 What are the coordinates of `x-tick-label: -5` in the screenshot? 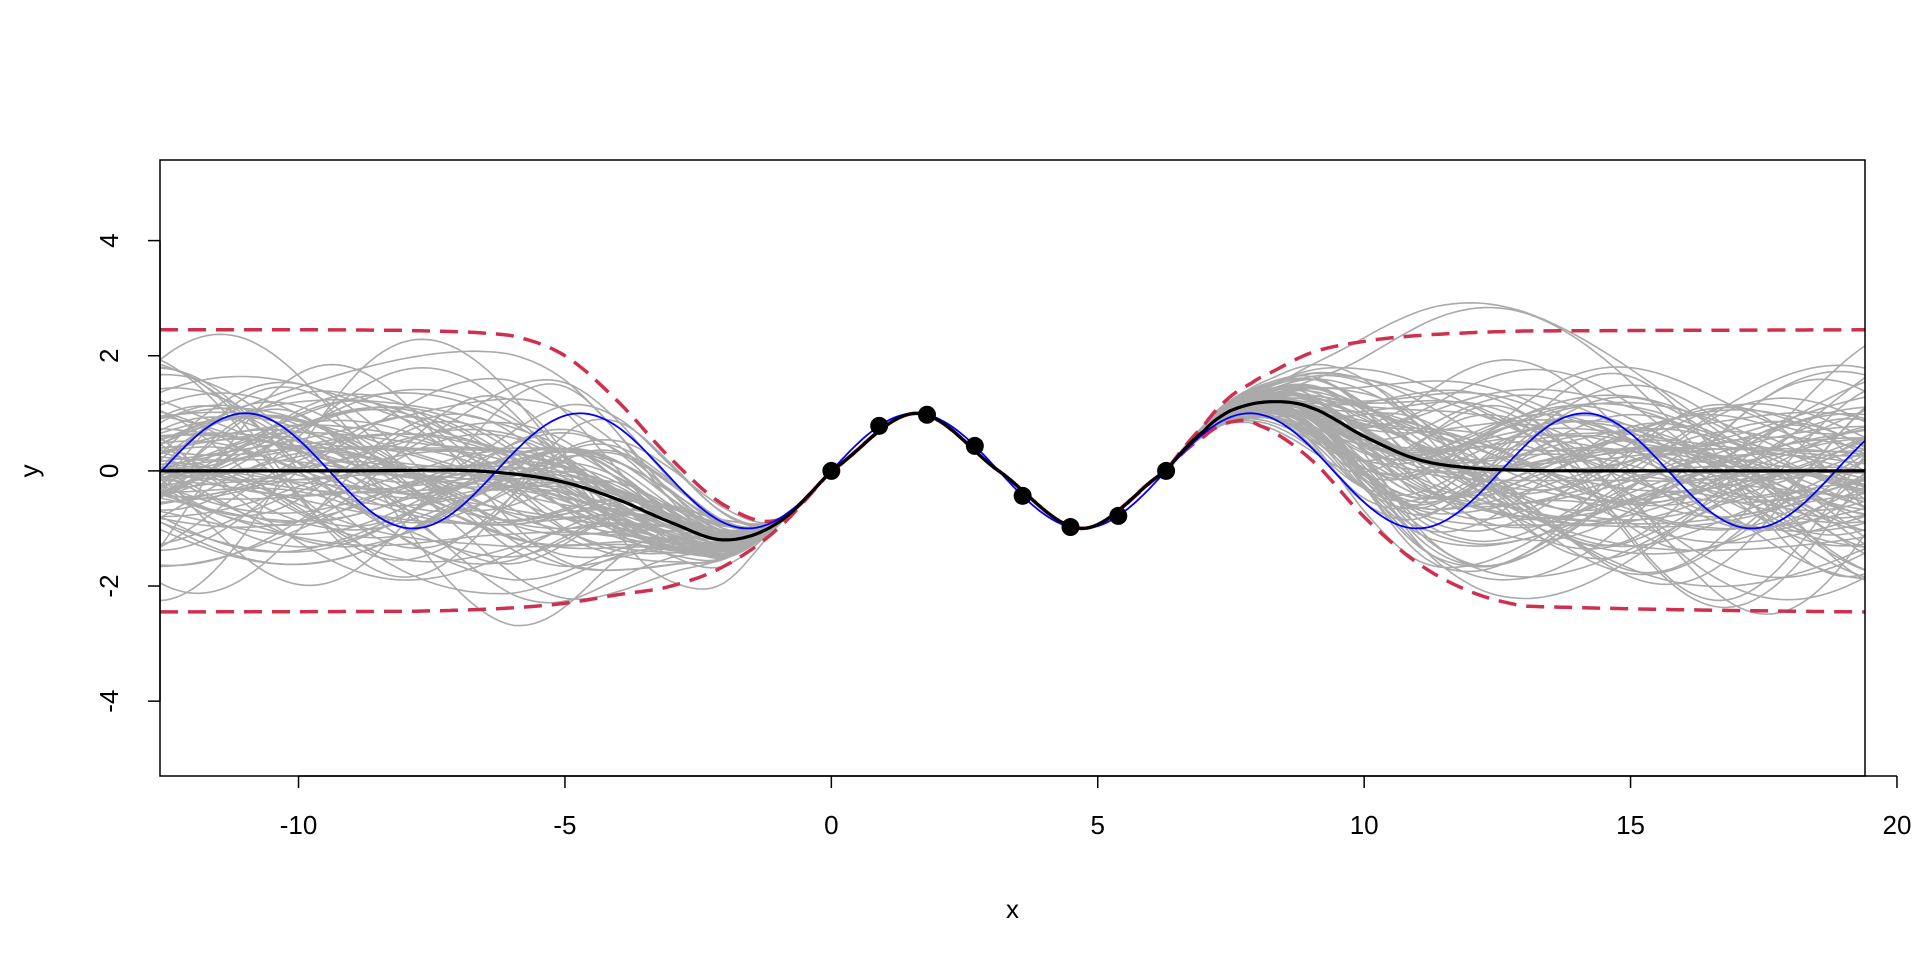 It's located at (564, 825).